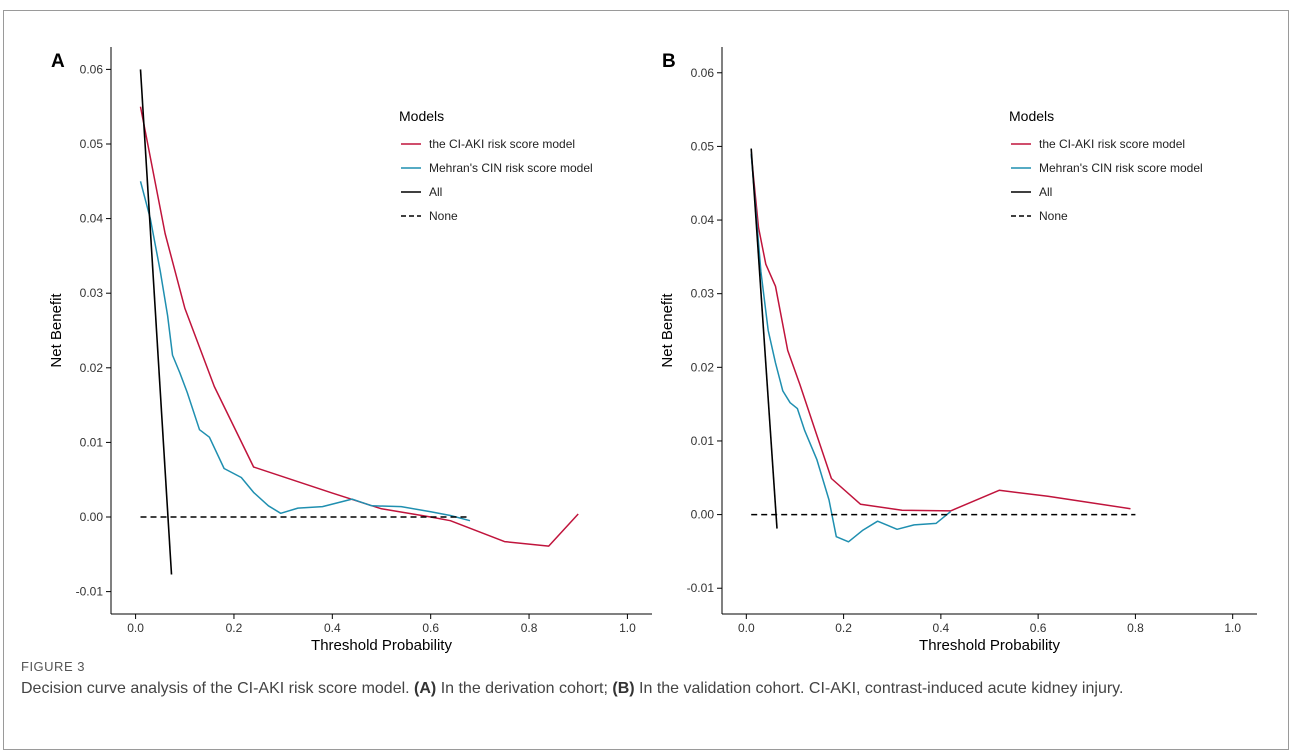  I want to click on caption-part-2: In the derivation cohort;, so click(524, 688).